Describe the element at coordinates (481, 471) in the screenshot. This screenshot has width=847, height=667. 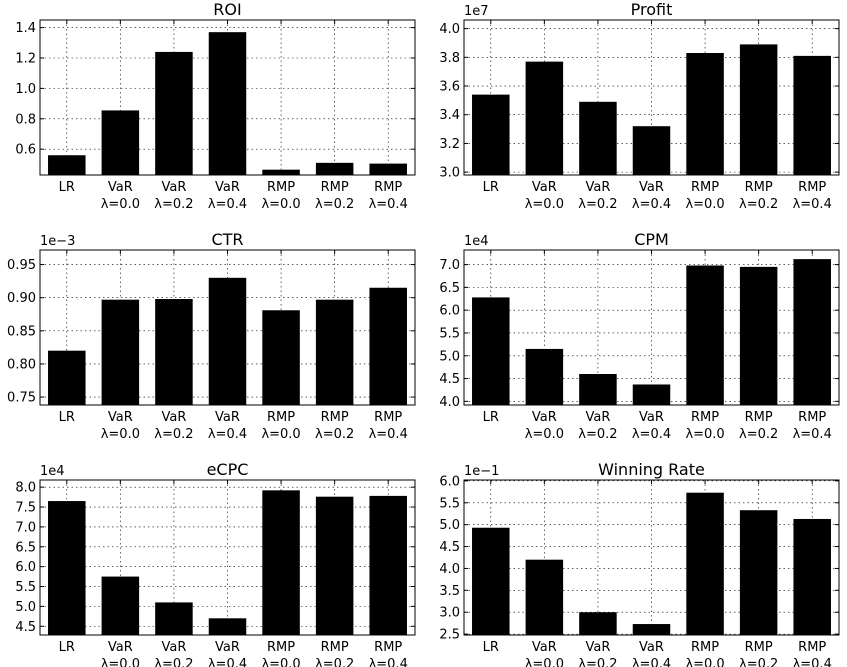
I see `axis-scale-label: 1e−1` at that location.